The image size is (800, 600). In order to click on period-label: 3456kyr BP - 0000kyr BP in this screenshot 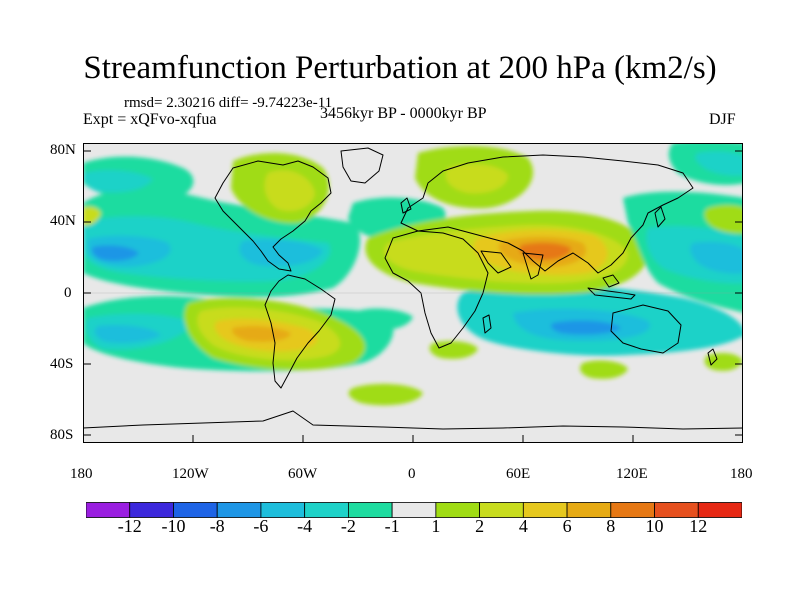, I will do `click(403, 113)`.